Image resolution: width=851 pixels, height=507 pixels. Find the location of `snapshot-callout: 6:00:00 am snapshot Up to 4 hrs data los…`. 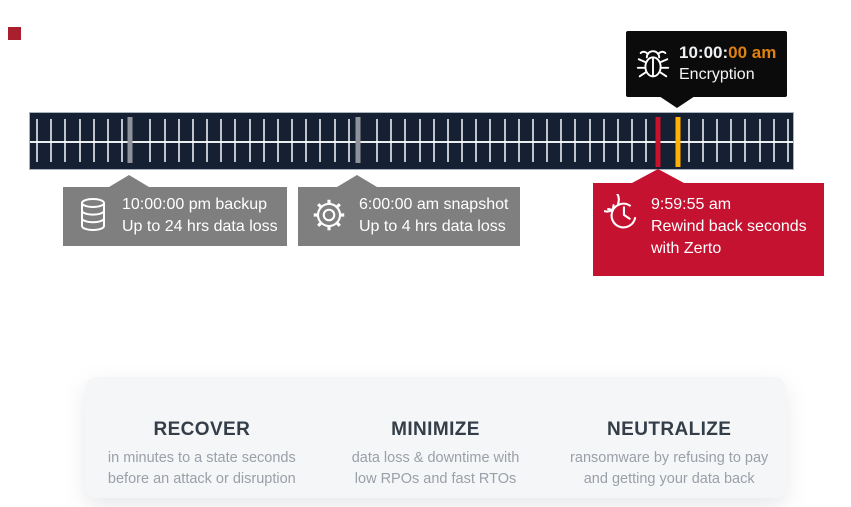

snapshot-callout: 6:00:00 am snapshot Up to 4 hrs data los… is located at coordinates (409, 210).